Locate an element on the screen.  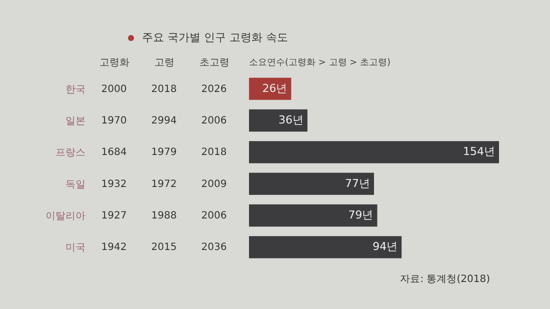
text: 1970 is located at coordinates (114, 121).